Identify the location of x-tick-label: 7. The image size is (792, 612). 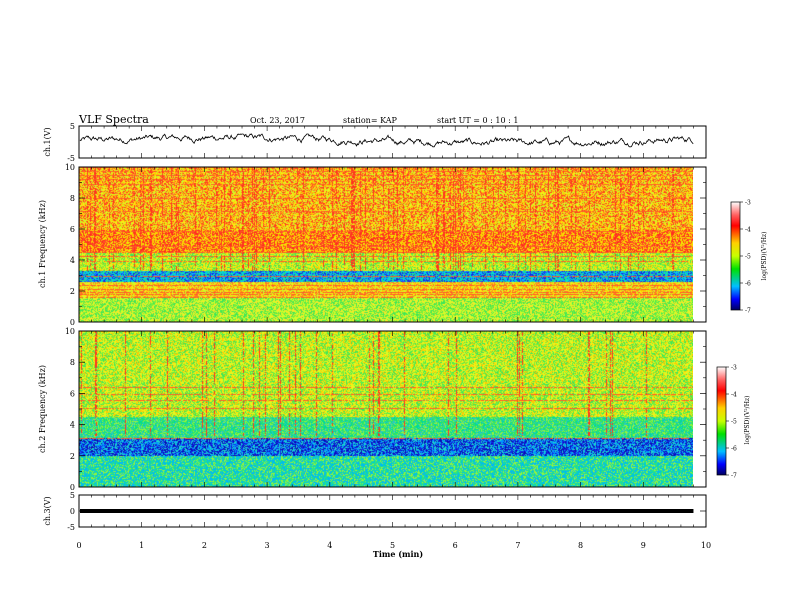
(517, 545).